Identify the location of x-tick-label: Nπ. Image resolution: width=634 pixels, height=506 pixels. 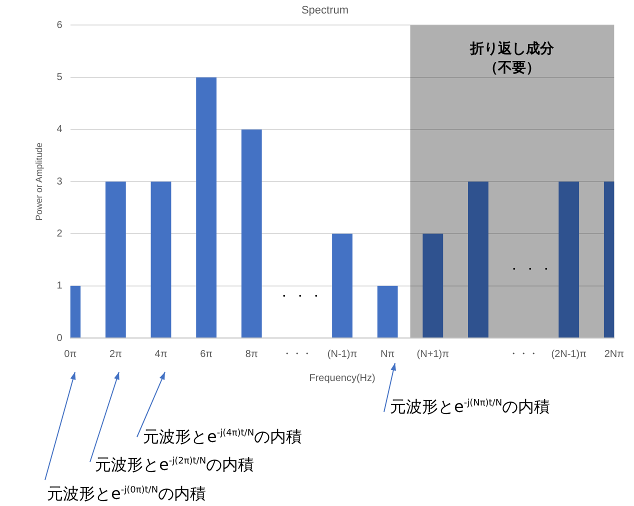
(387, 354).